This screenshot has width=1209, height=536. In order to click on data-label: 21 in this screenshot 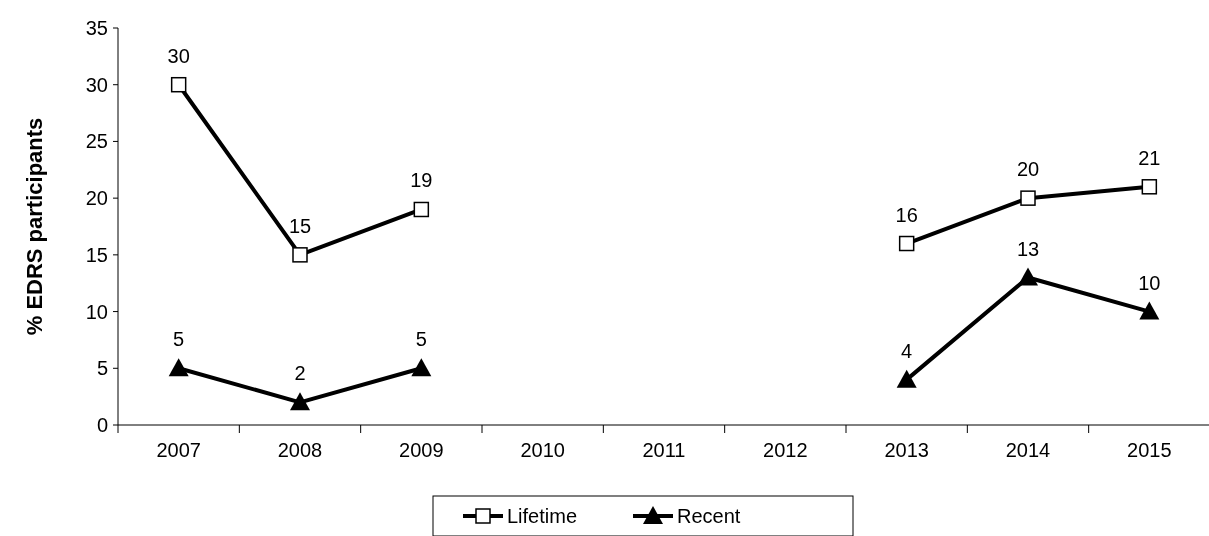, I will do `click(1149, 157)`.